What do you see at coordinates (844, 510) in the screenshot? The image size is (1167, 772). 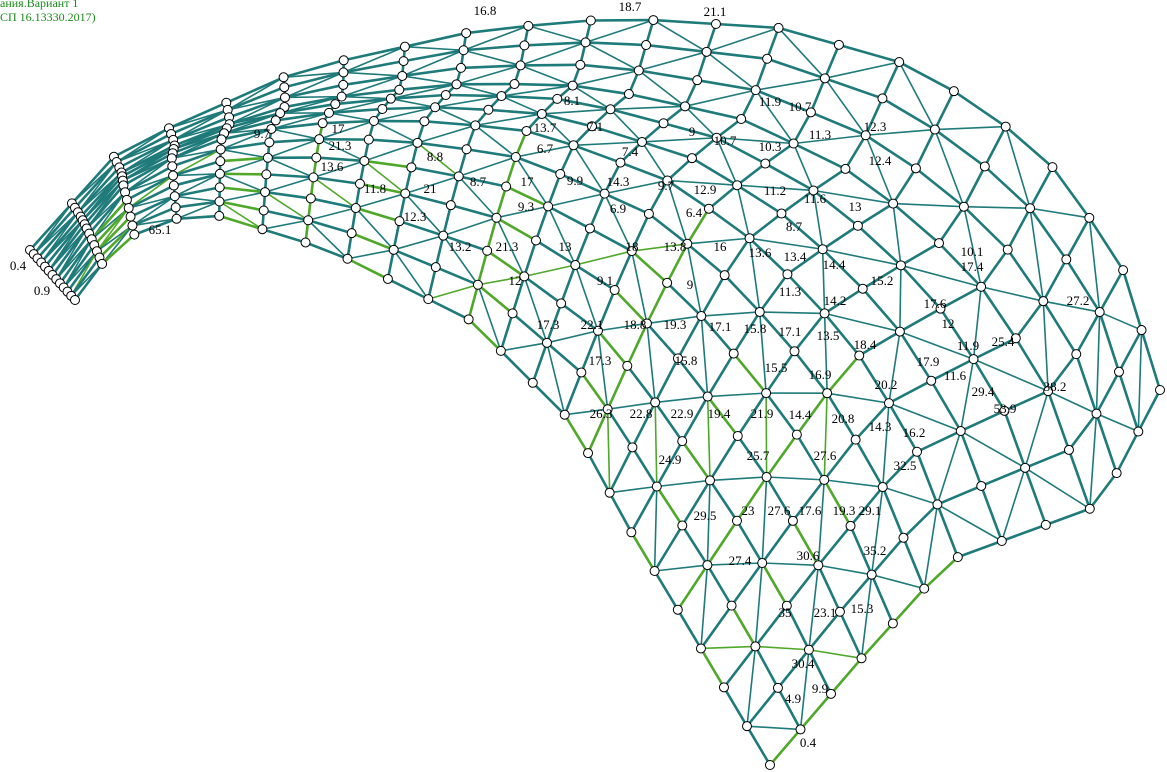 I see `member-label: 19.3` at bounding box center [844, 510].